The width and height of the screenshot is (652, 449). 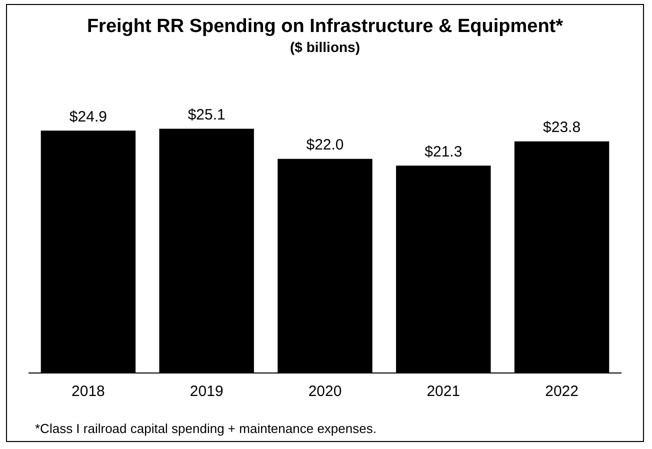 I want to click on data-label: $21.3, so click(x=443, y=151).